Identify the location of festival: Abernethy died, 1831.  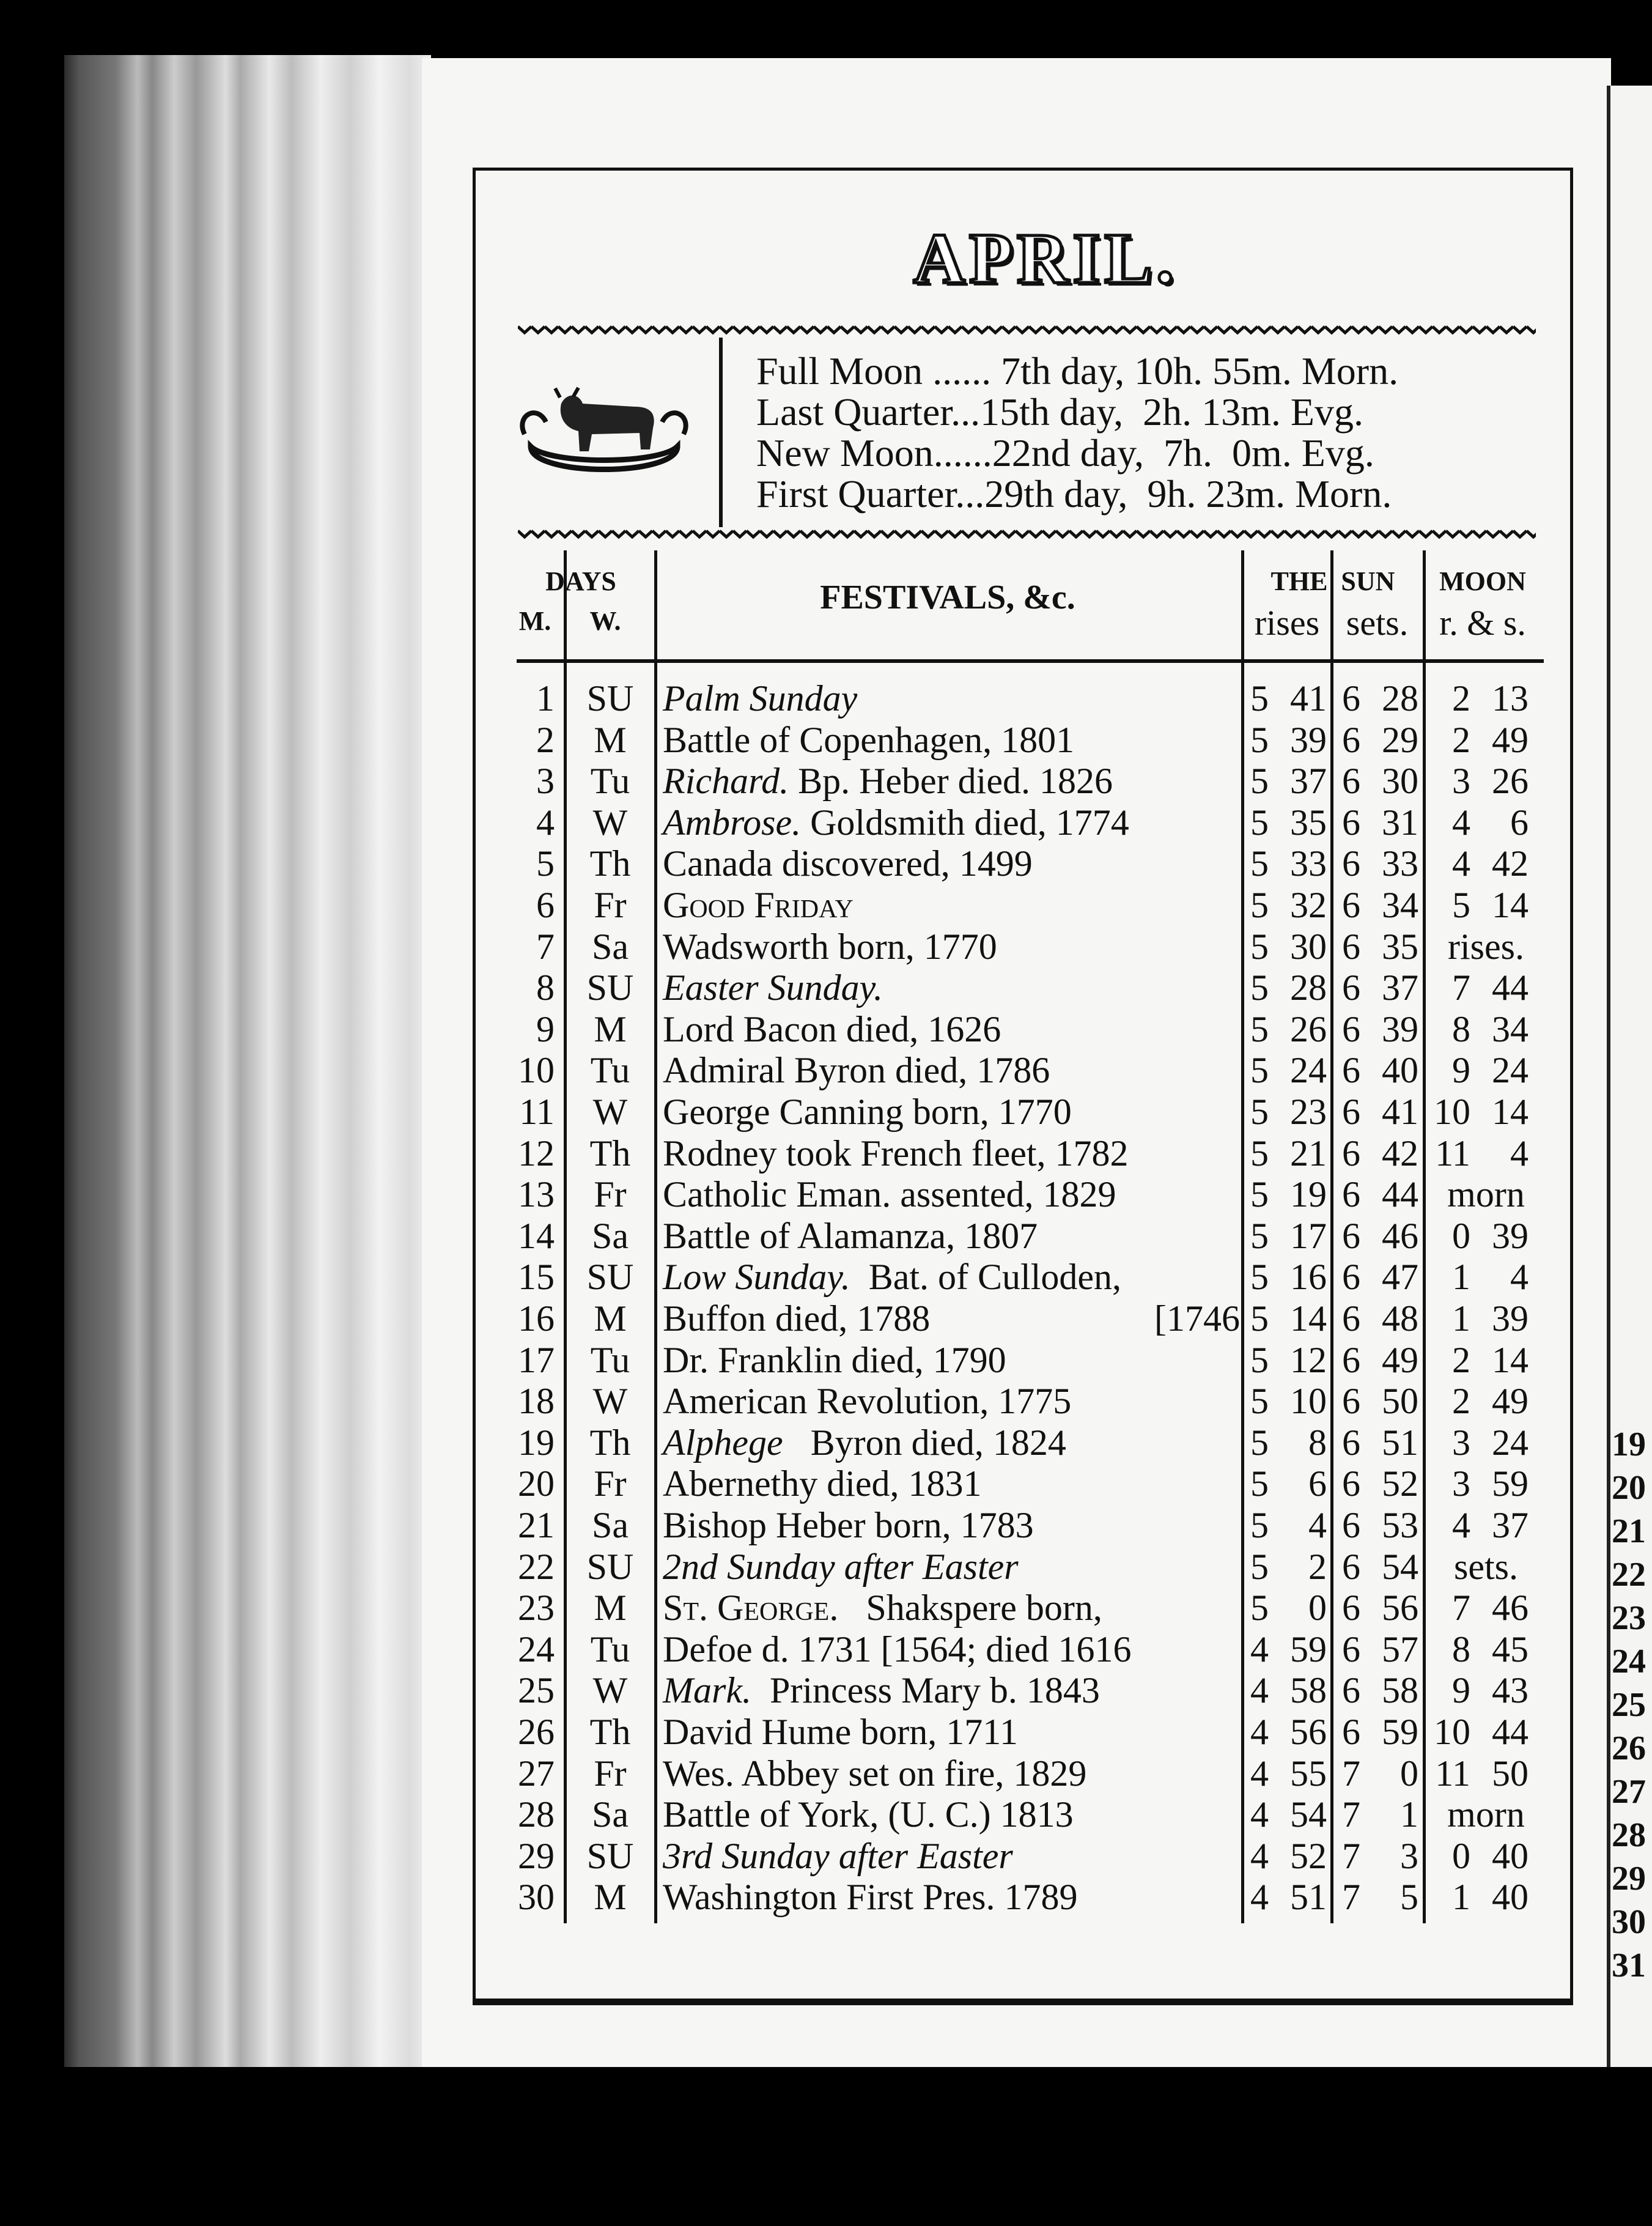
(822, 1483).